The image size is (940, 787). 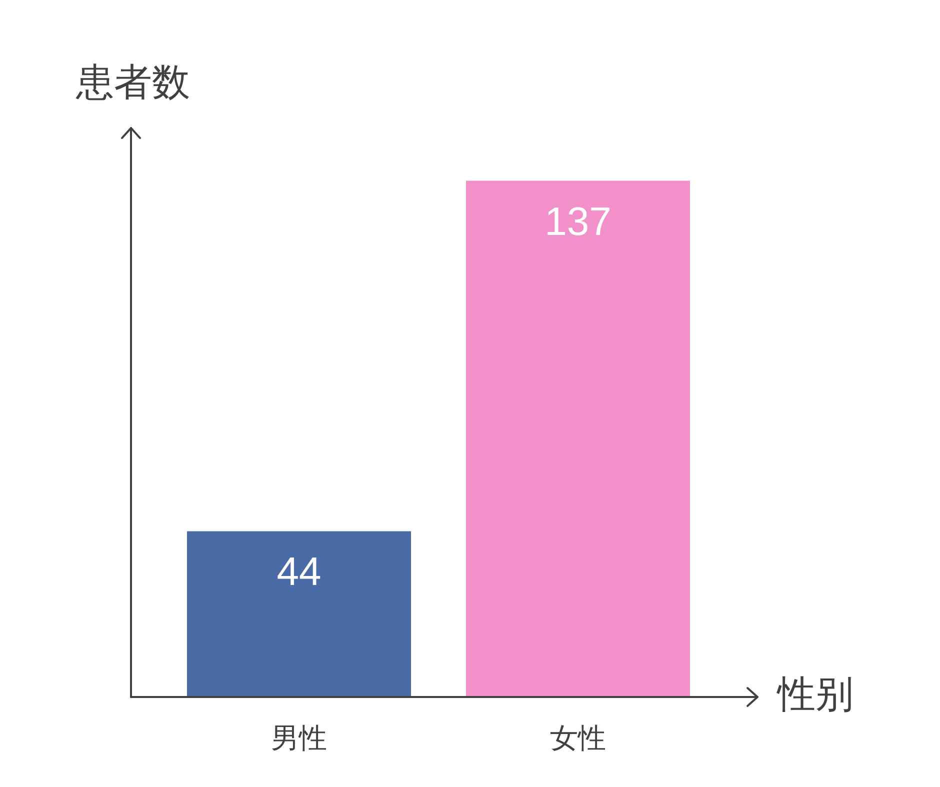 What do you see at coordinates (578, 737) in the screenshot?
I see `x-tick-label: 女性` at bounding box center [578, 737].